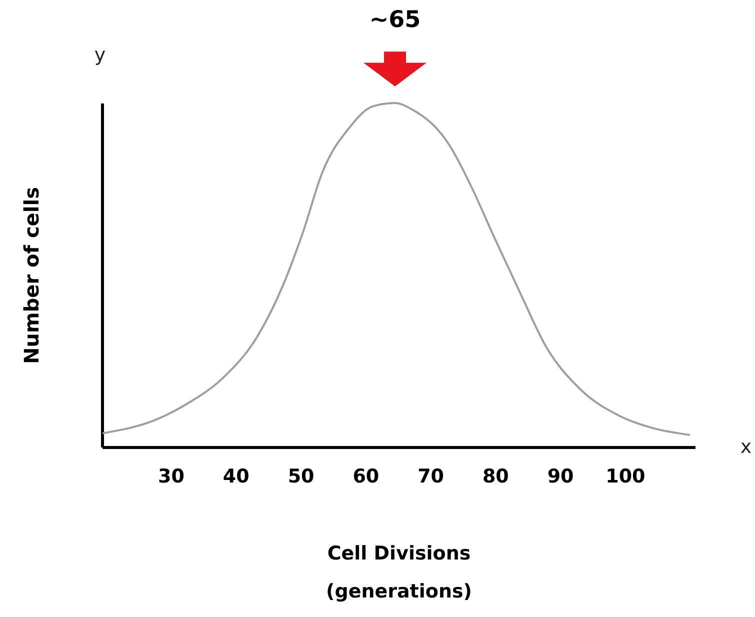 This screenshot has height=617, width=755. I want to click on x-tick-label: 80, so click(495, 477).